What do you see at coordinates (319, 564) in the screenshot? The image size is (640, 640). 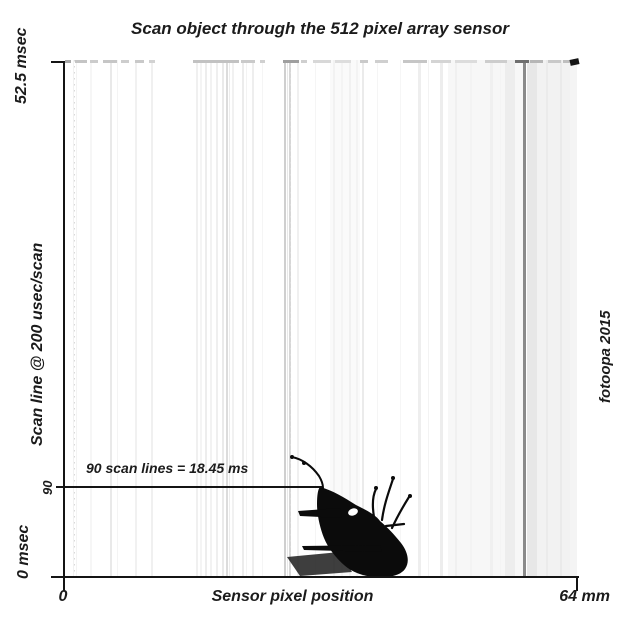 I see `insect-wing` at bounding box center [319, 564].